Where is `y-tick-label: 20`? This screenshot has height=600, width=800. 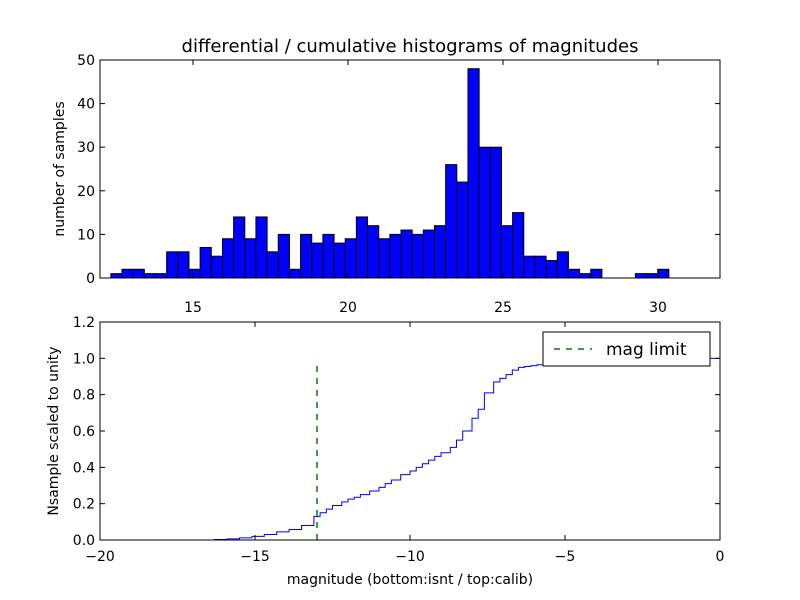
y-tick-label: 20 is located at coordinates (86, 192).